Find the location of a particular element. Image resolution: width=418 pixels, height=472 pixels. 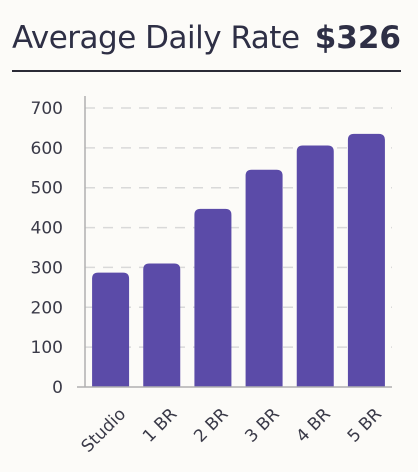

y-tick-label-700: 700 is located at coordinates (47, 109).